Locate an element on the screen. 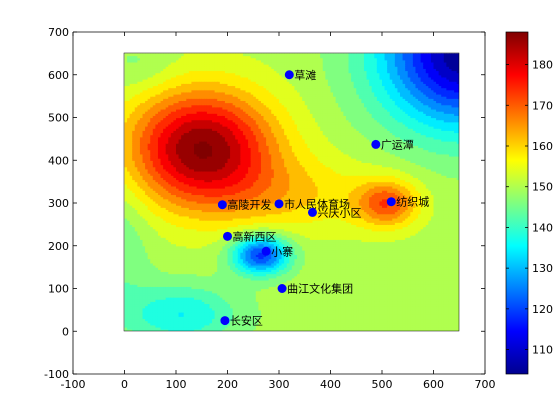  location-label: 广运潭 is located at coordinates (397, 144).